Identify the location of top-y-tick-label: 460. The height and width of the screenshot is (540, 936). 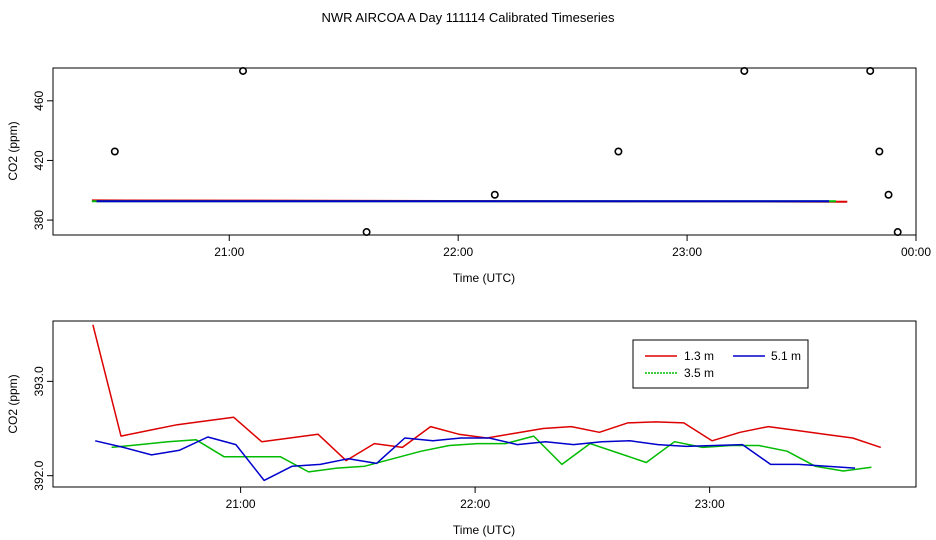
(39, 100).